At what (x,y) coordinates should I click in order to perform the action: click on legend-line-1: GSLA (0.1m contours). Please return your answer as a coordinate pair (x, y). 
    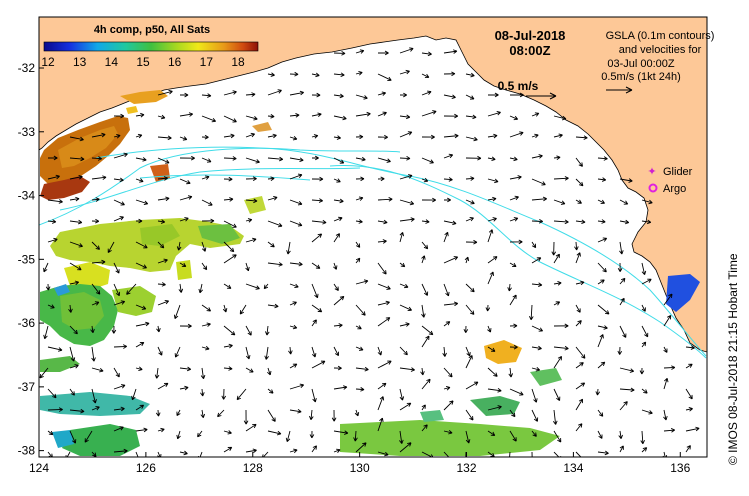
    Looking at the image, I should click on (660, 36).